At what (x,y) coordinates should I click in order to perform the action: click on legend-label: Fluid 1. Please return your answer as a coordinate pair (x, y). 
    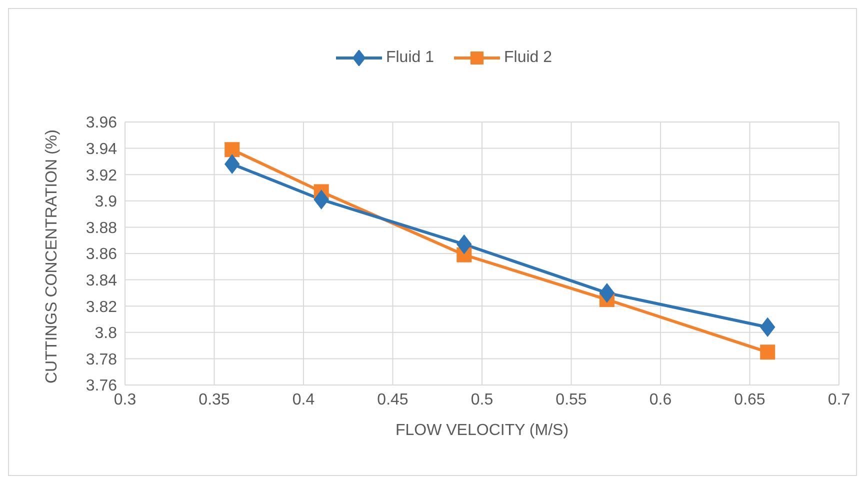
    Looking at the image, I should click on (410, 58).